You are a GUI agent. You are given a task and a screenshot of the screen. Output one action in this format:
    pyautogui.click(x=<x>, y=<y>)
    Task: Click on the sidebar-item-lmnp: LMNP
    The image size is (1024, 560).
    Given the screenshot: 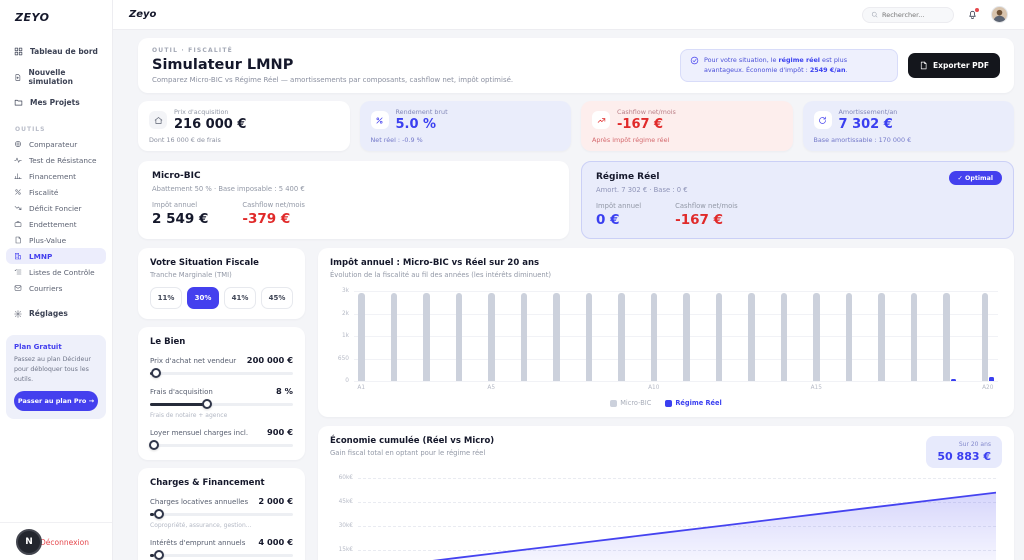 What is the action you would take?
    pyautogui.click(x=56, y=256)
    